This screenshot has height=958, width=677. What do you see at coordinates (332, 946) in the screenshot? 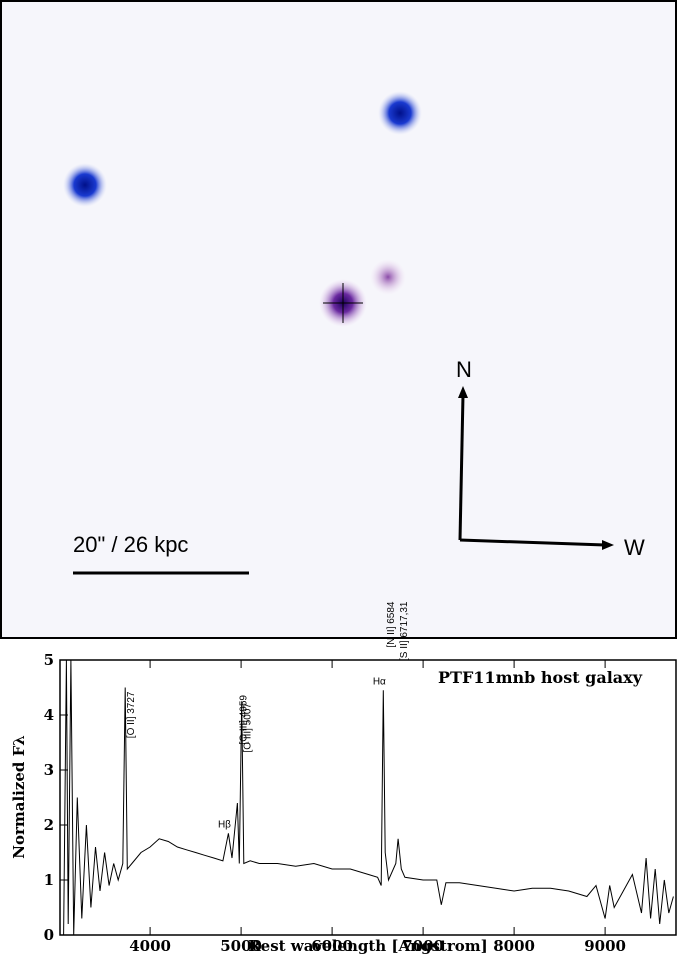
I see `x-tick-label: 6000` at bounding box center [332, 946].